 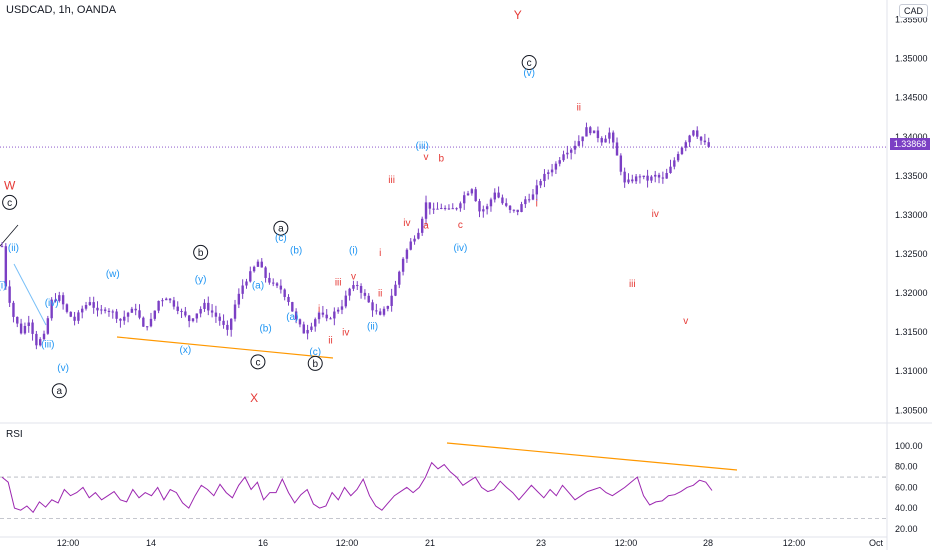 I want to click on wave-label: iii, so click(x=338, y=283).